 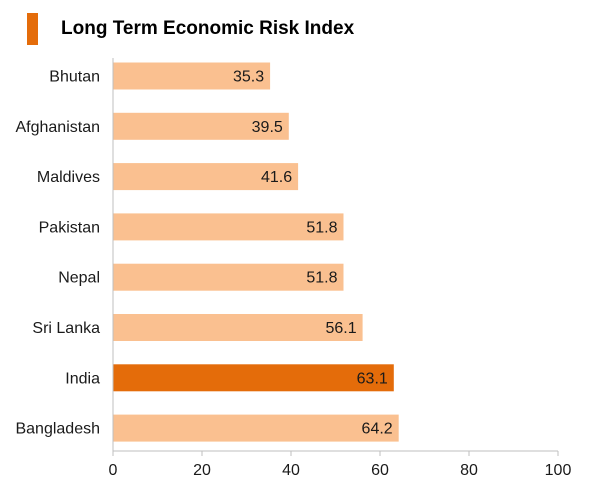 I want to click on bar-nepal, so click(x=228, y=277).